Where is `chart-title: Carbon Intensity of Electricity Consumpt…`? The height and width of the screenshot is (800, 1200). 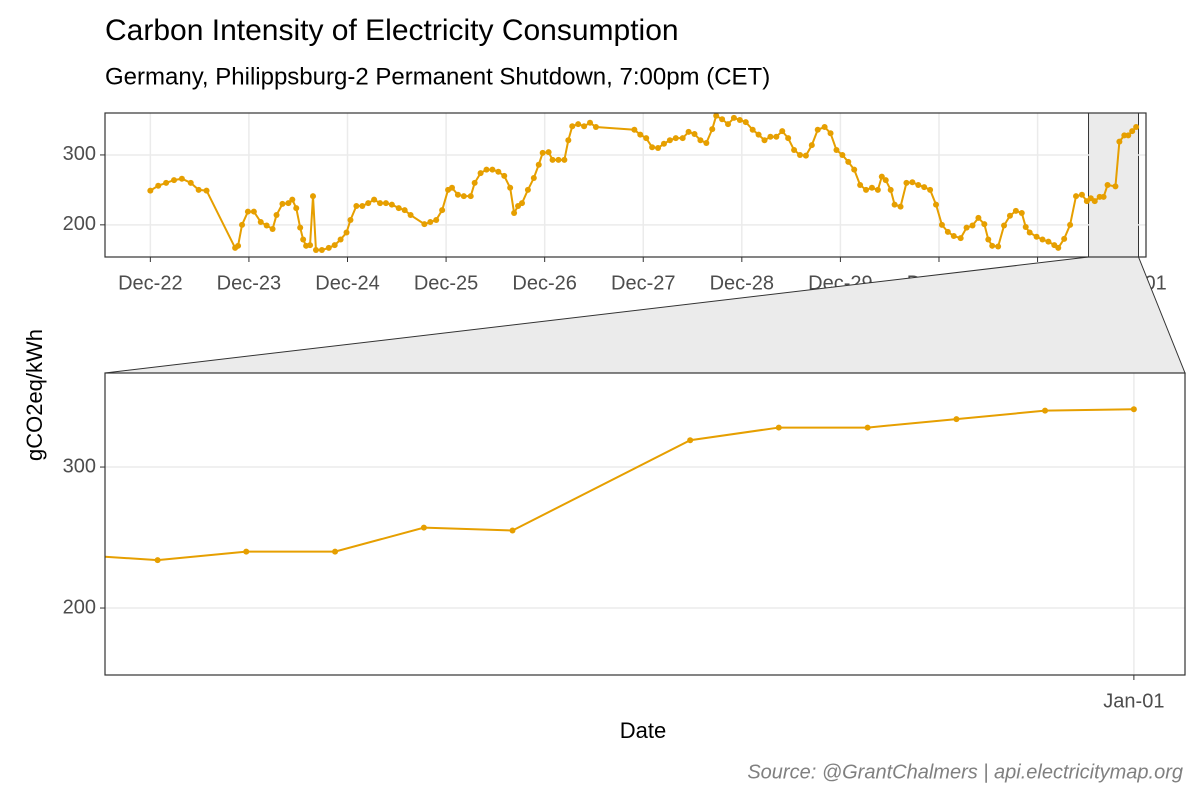 chart-title: Carbon Intensity of Electricity Consumpt… is located at coordinates (392, 30).